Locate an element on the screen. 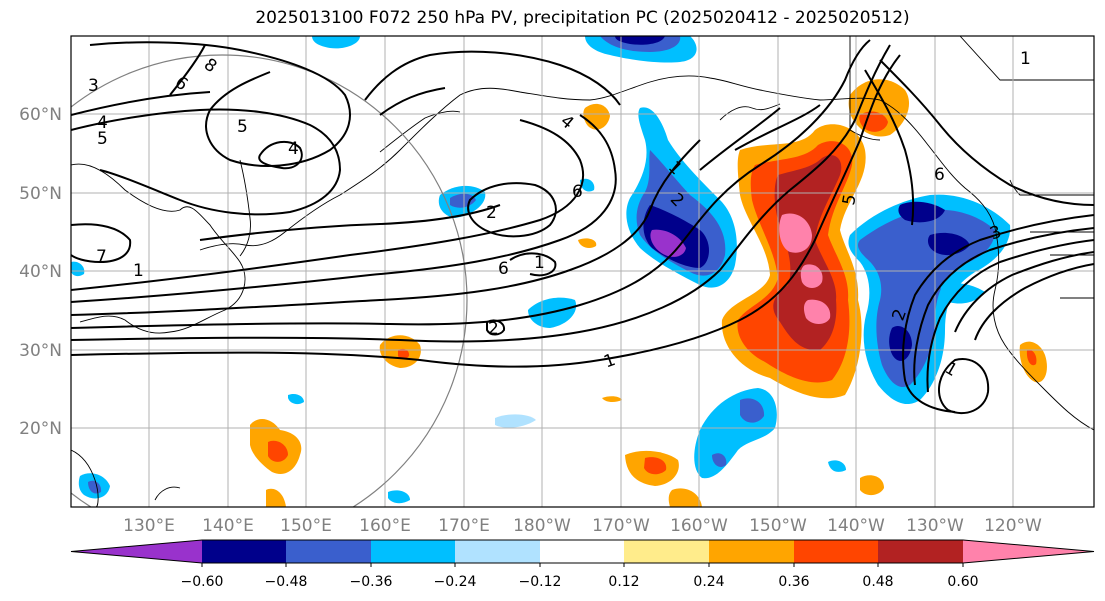  colorbar-tick-label: 0.12 is located at coordinates (623, 582).